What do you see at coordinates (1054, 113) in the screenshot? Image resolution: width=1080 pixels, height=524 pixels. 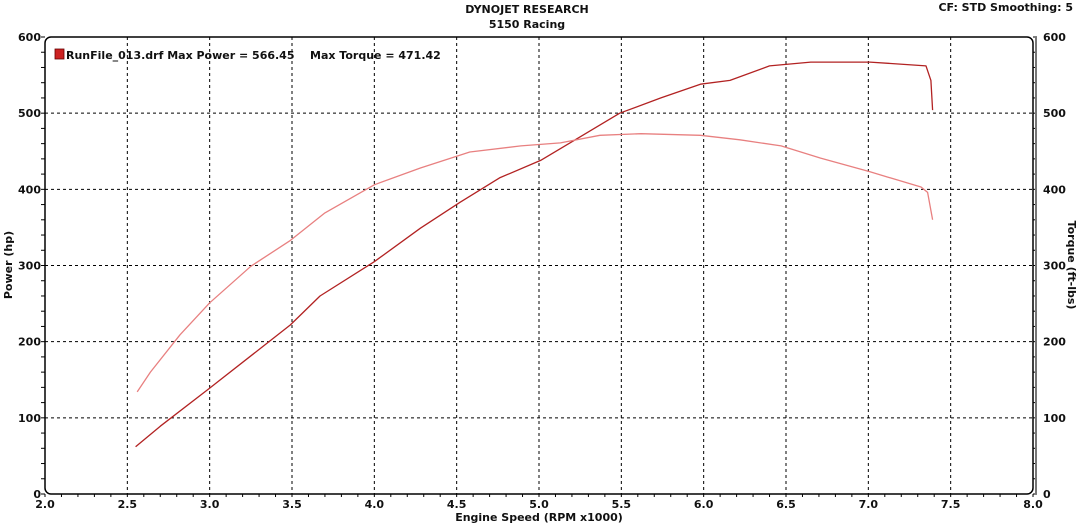 I see `y2-tick-label: 500` at bounding box center [1054, 113].